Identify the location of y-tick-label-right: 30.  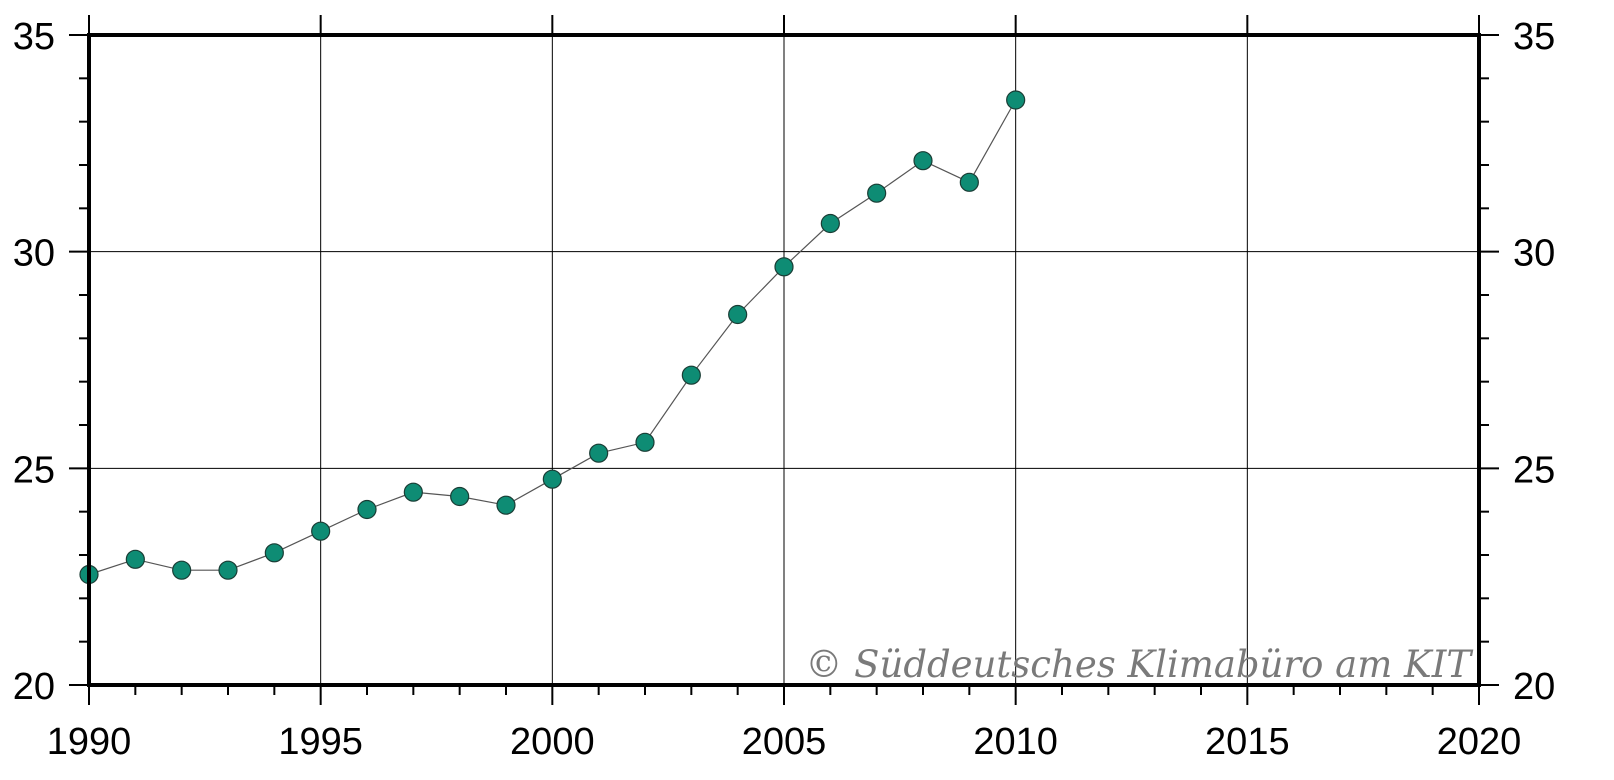
(1534, 254).